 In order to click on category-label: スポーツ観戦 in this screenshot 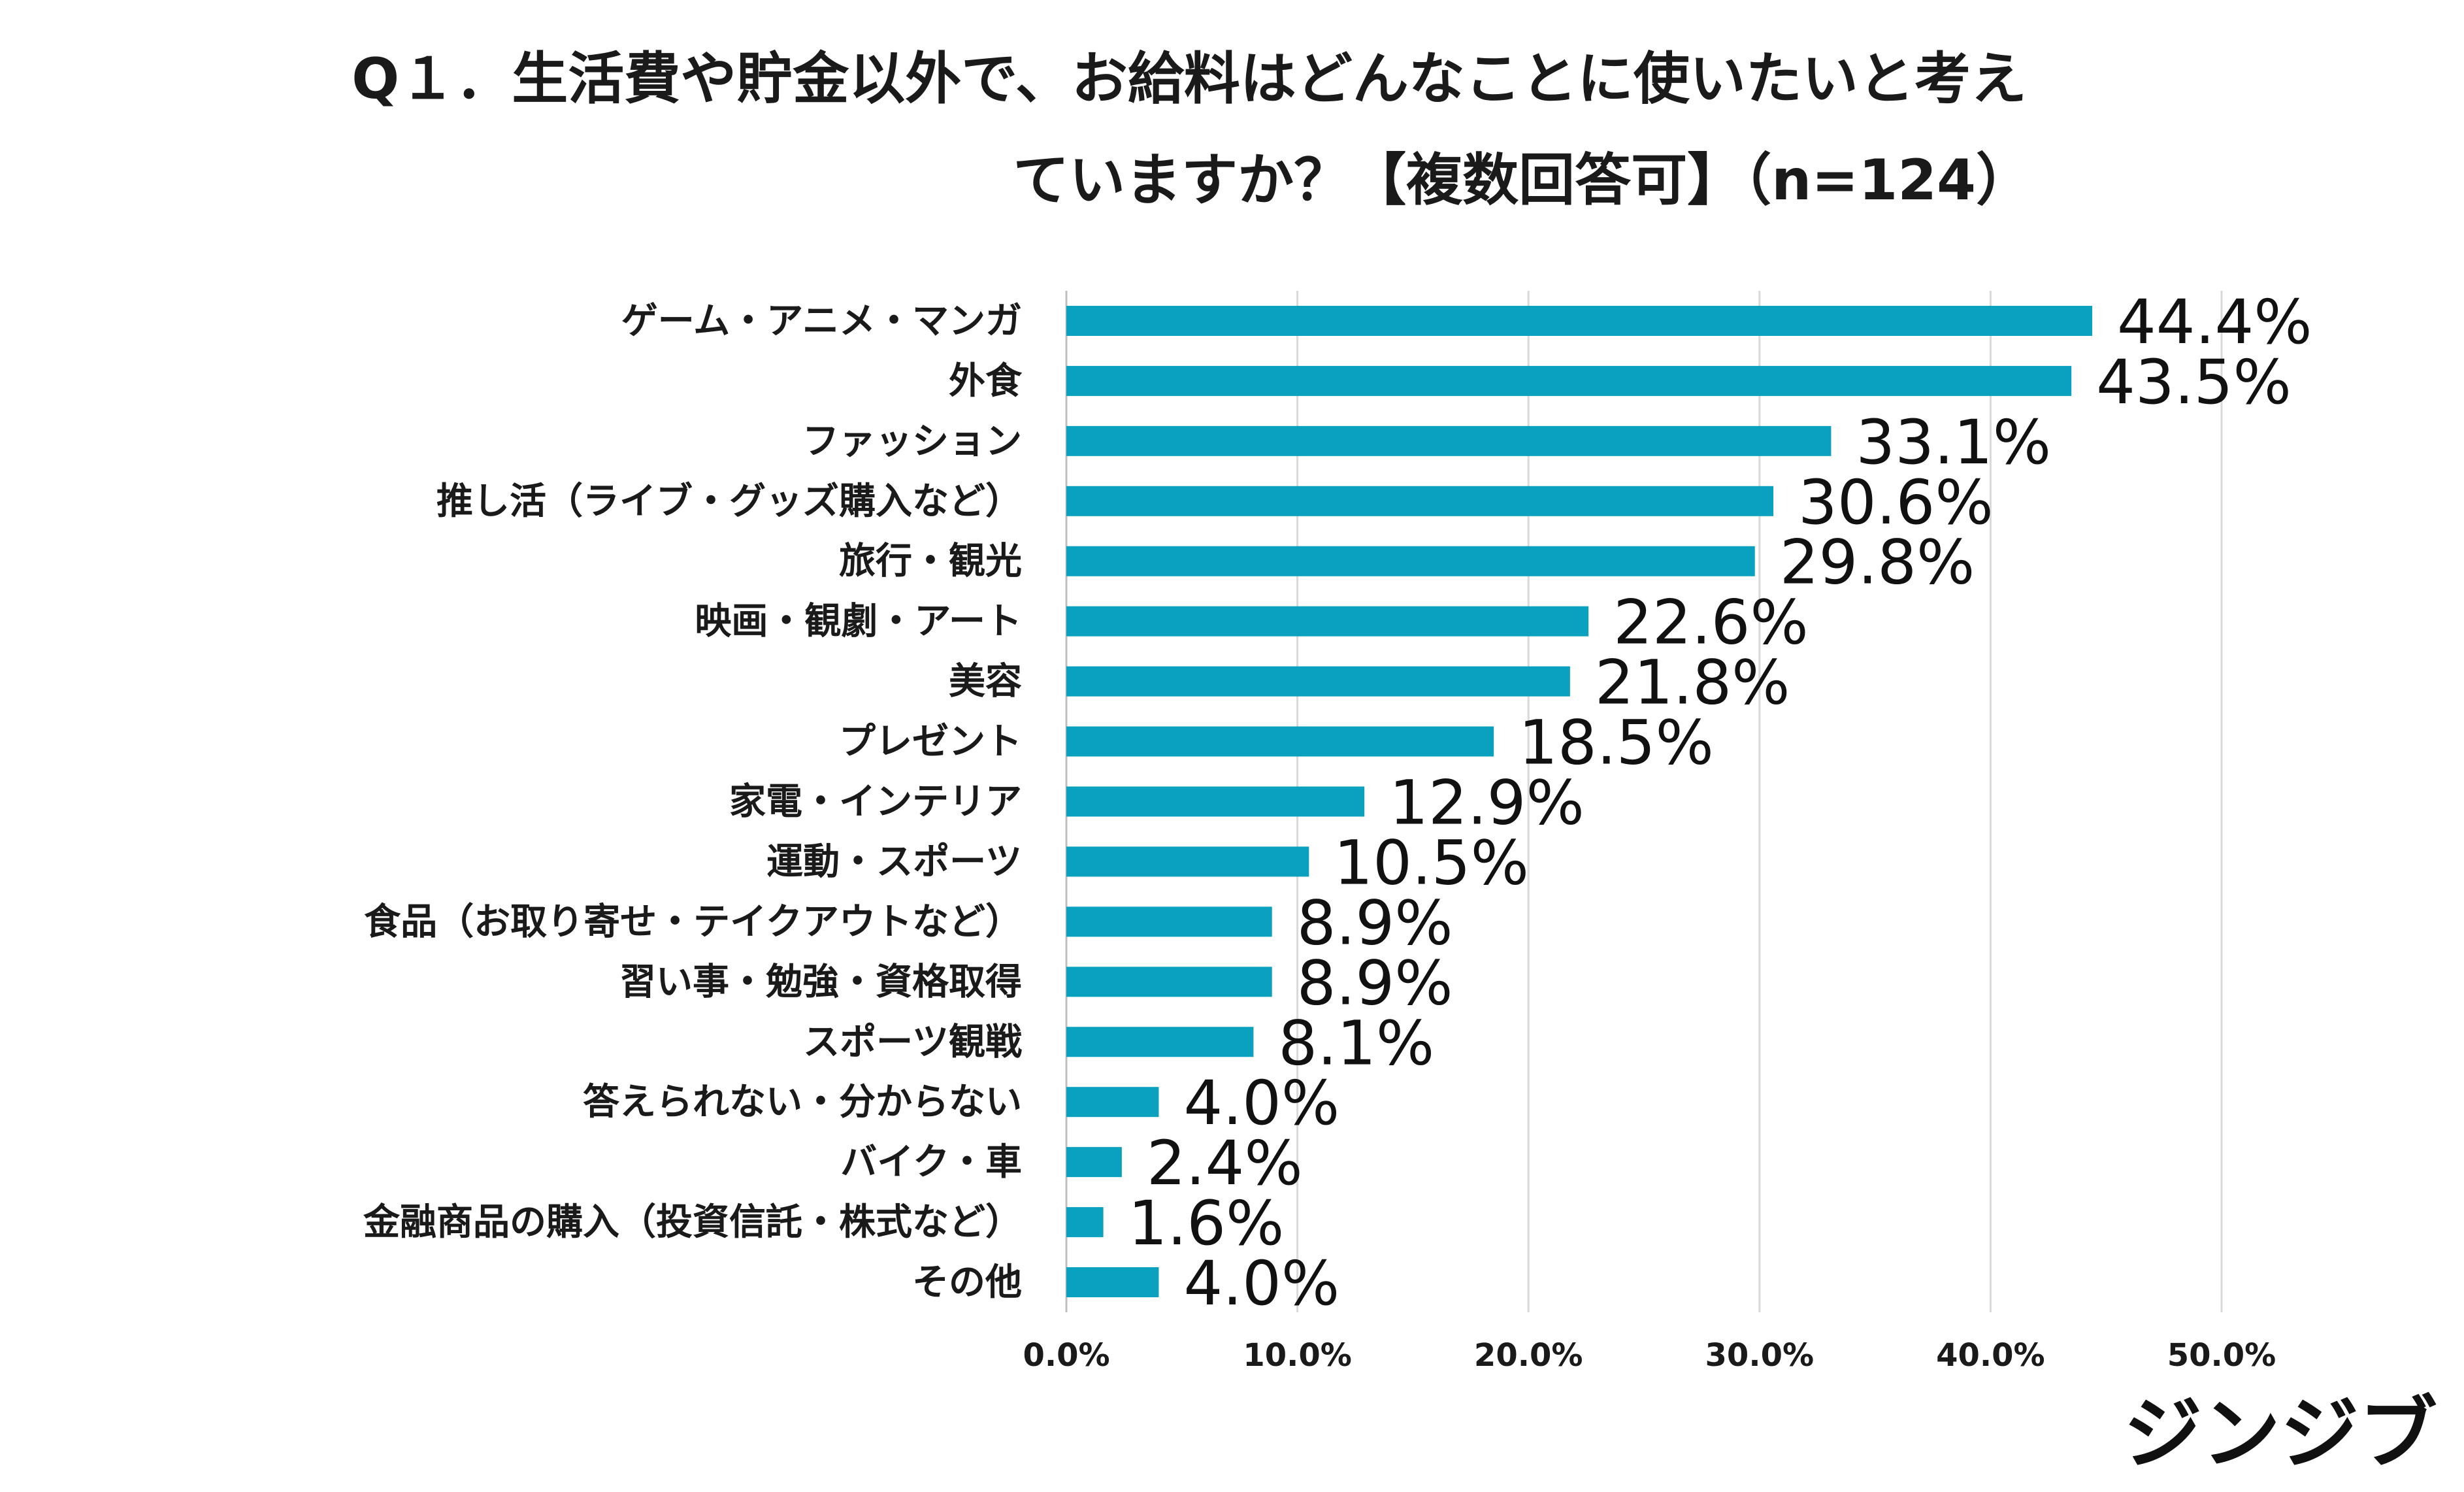, I will do `click(912, 1042)`.